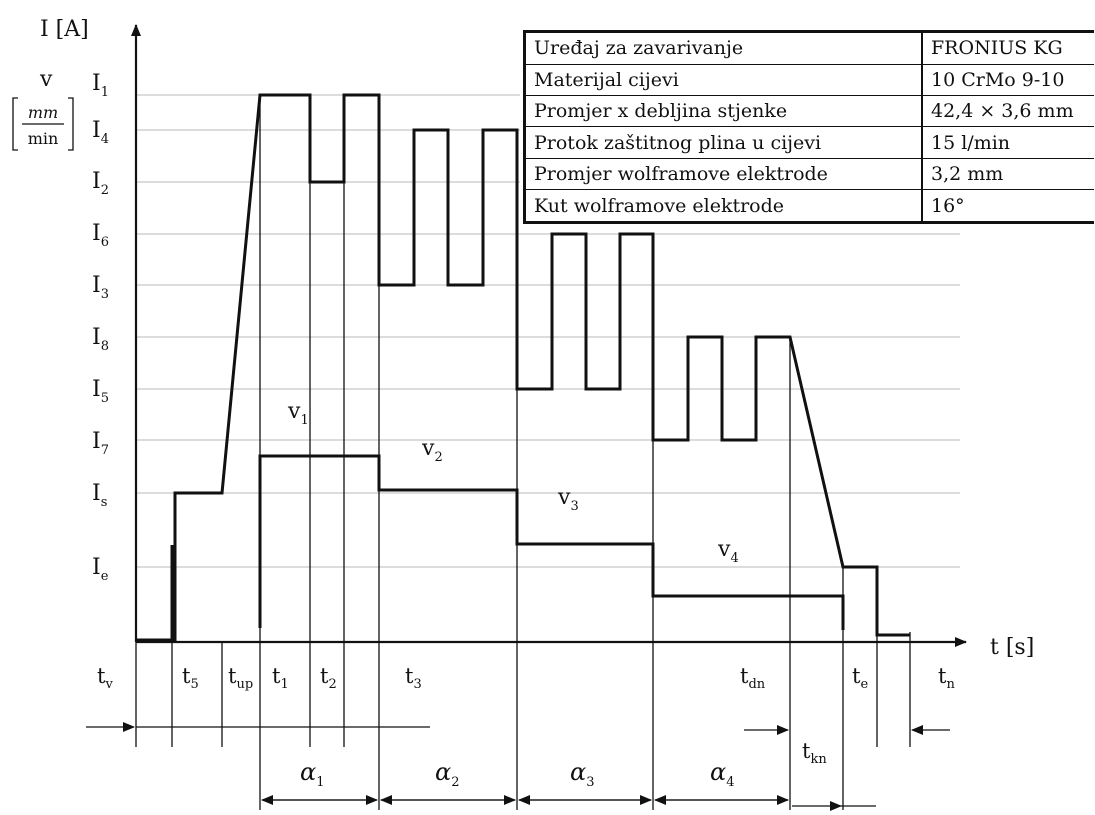  What do you see at coordinates (723, 206) in the screenshot?
I see `parameter-name: Kut wolframove elektrode` at bounding box center [723, 206].